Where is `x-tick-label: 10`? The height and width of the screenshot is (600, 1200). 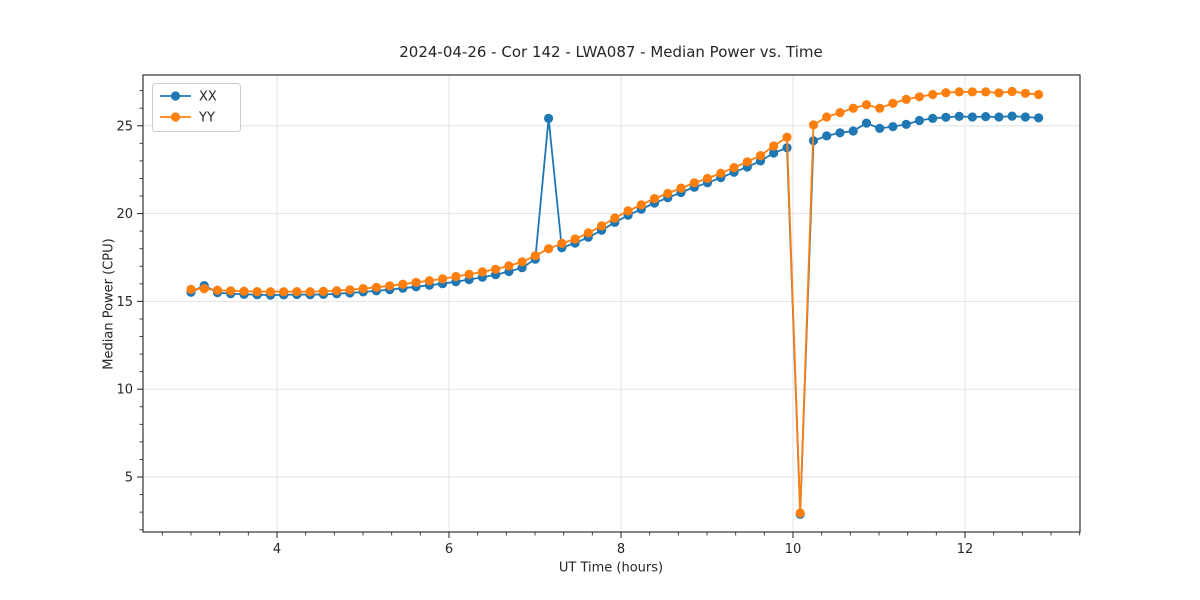 x-tick-label: 10 is located at coordinates (793, 549).